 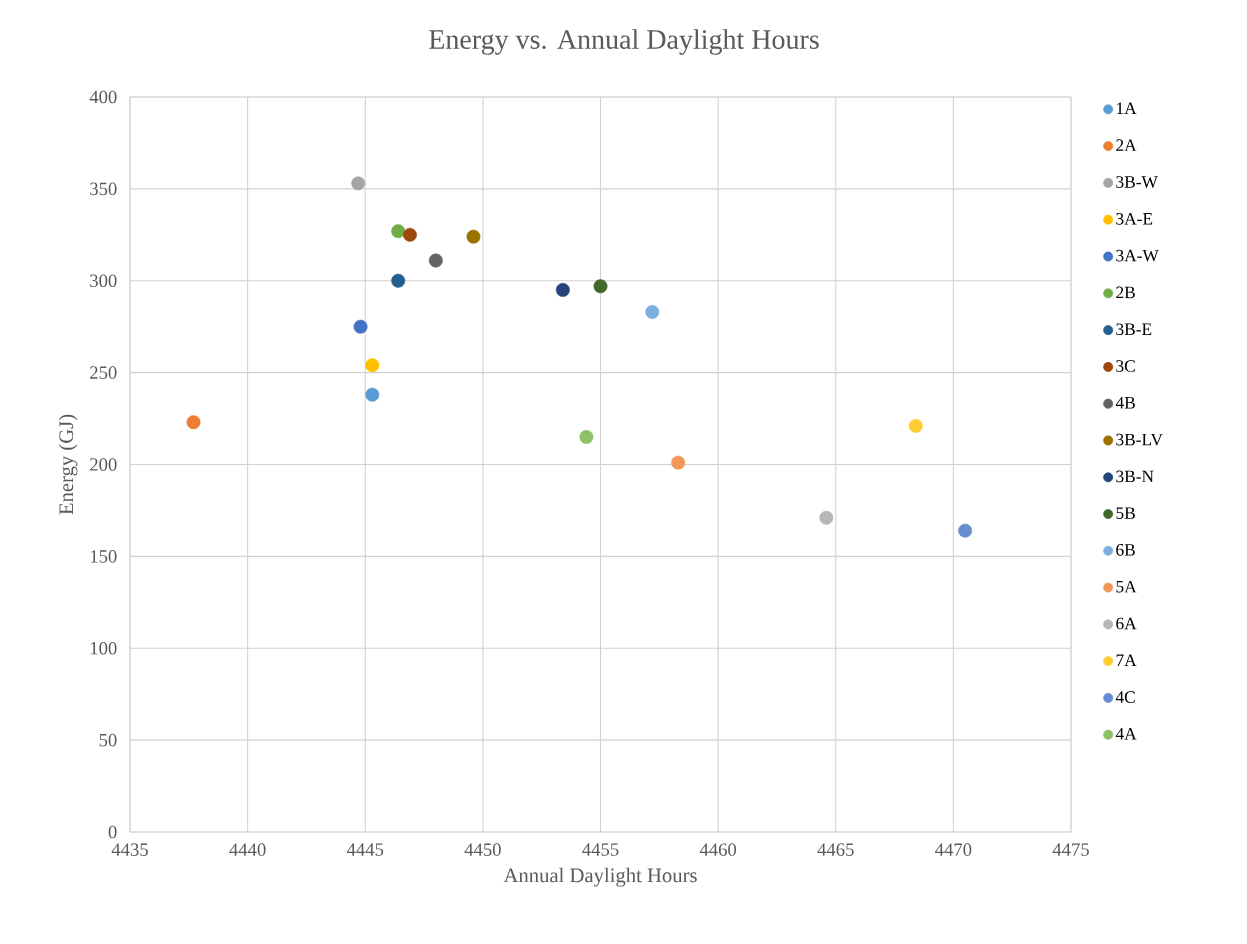 I want to click on y-tick-label: 350, so click(x=103, y=189).